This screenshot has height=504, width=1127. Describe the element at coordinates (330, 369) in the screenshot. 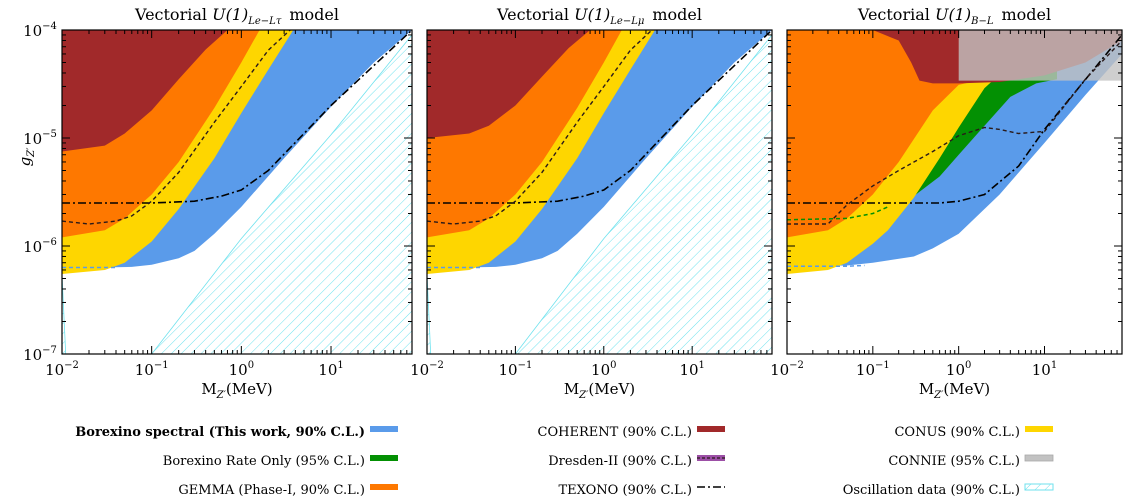

I see `panel-1-x-tick-label: 10¹` at that location.